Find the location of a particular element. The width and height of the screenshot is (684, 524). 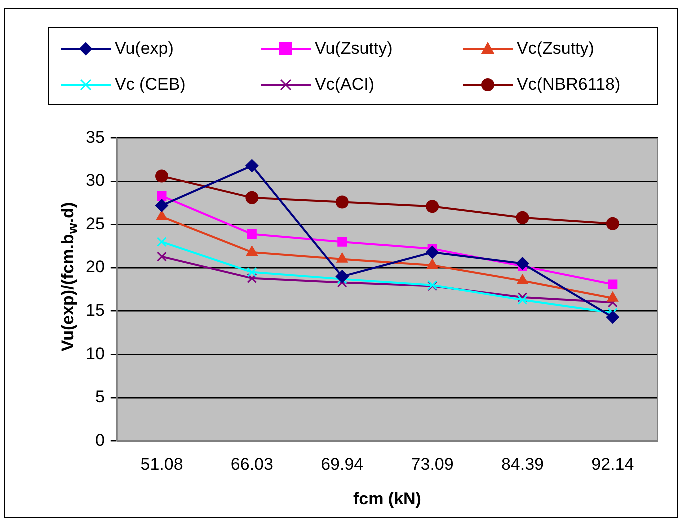

legend-label: Vc (CEB) is located at coordinates (150, 85).